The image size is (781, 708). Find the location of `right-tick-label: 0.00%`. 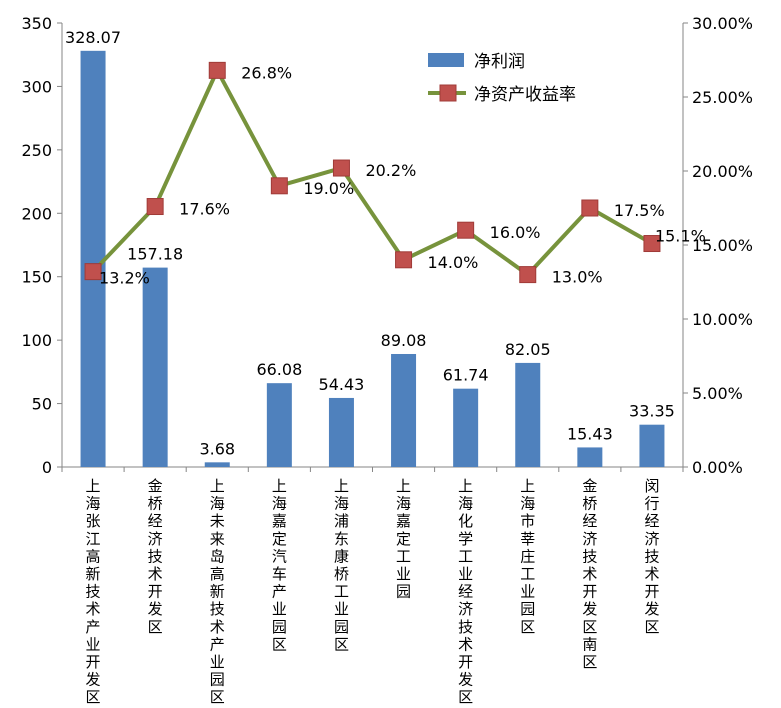

right-tick-label: 0.00% is located at coordinates (717, 467).